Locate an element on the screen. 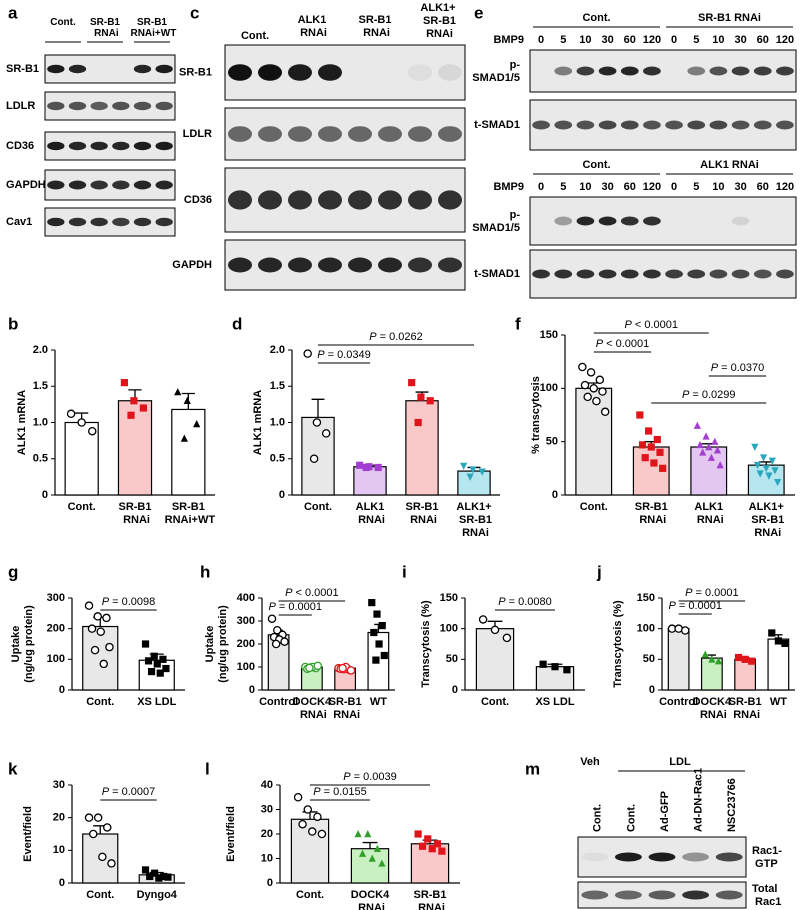 This screenshot has height=910, width=800. x-tick-label: Cont. is located at coordinates (82, 507).